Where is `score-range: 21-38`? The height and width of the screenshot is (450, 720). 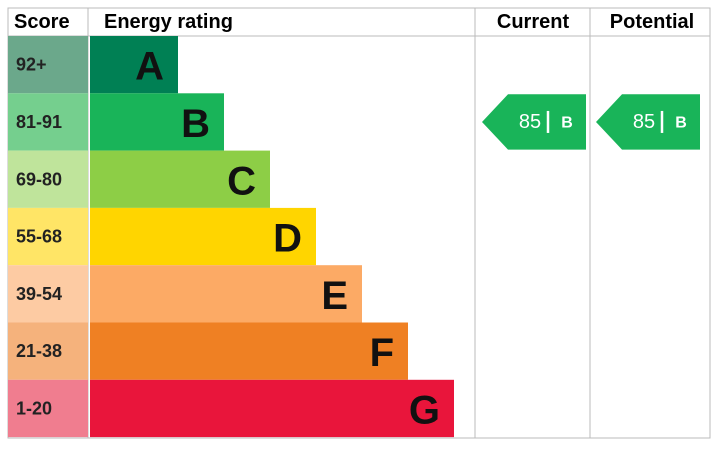
score-range: 21-38 is located at coordinates (39, 351).